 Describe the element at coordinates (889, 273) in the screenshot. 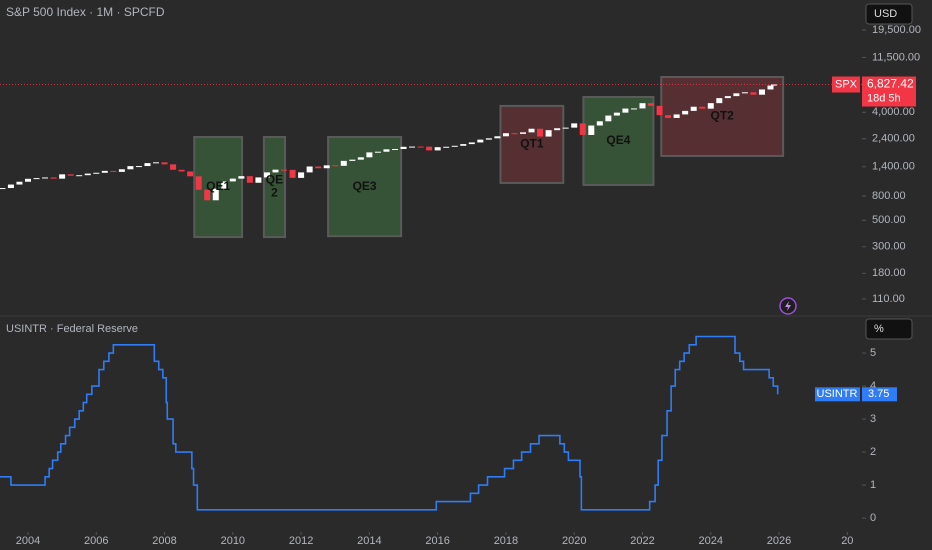

I see `y-tick-label: 180.00` at that location.